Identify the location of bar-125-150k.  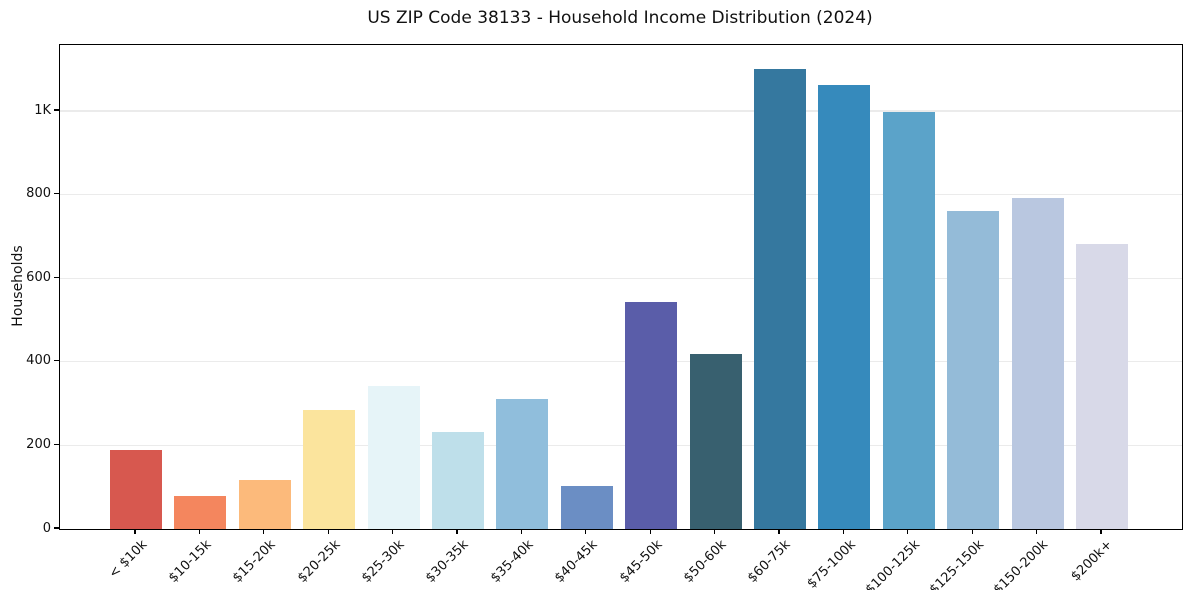
(973, 369).